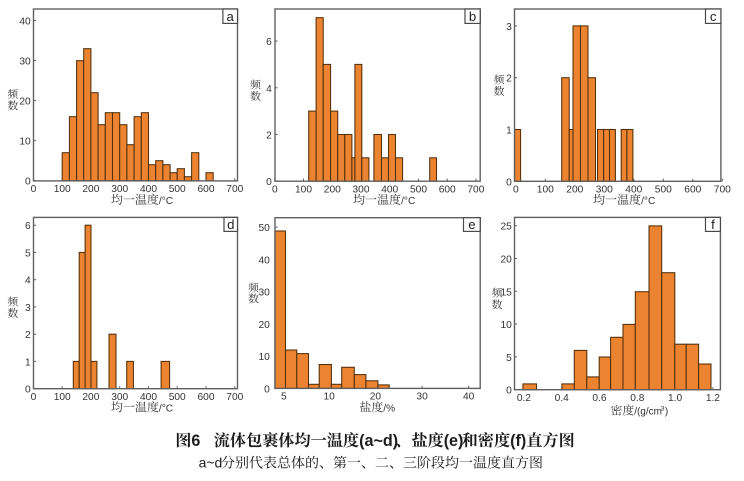 Image resolution: width=744 pixels, height=481 pixels. I want to click on svg-text: e, so click(471, 224).